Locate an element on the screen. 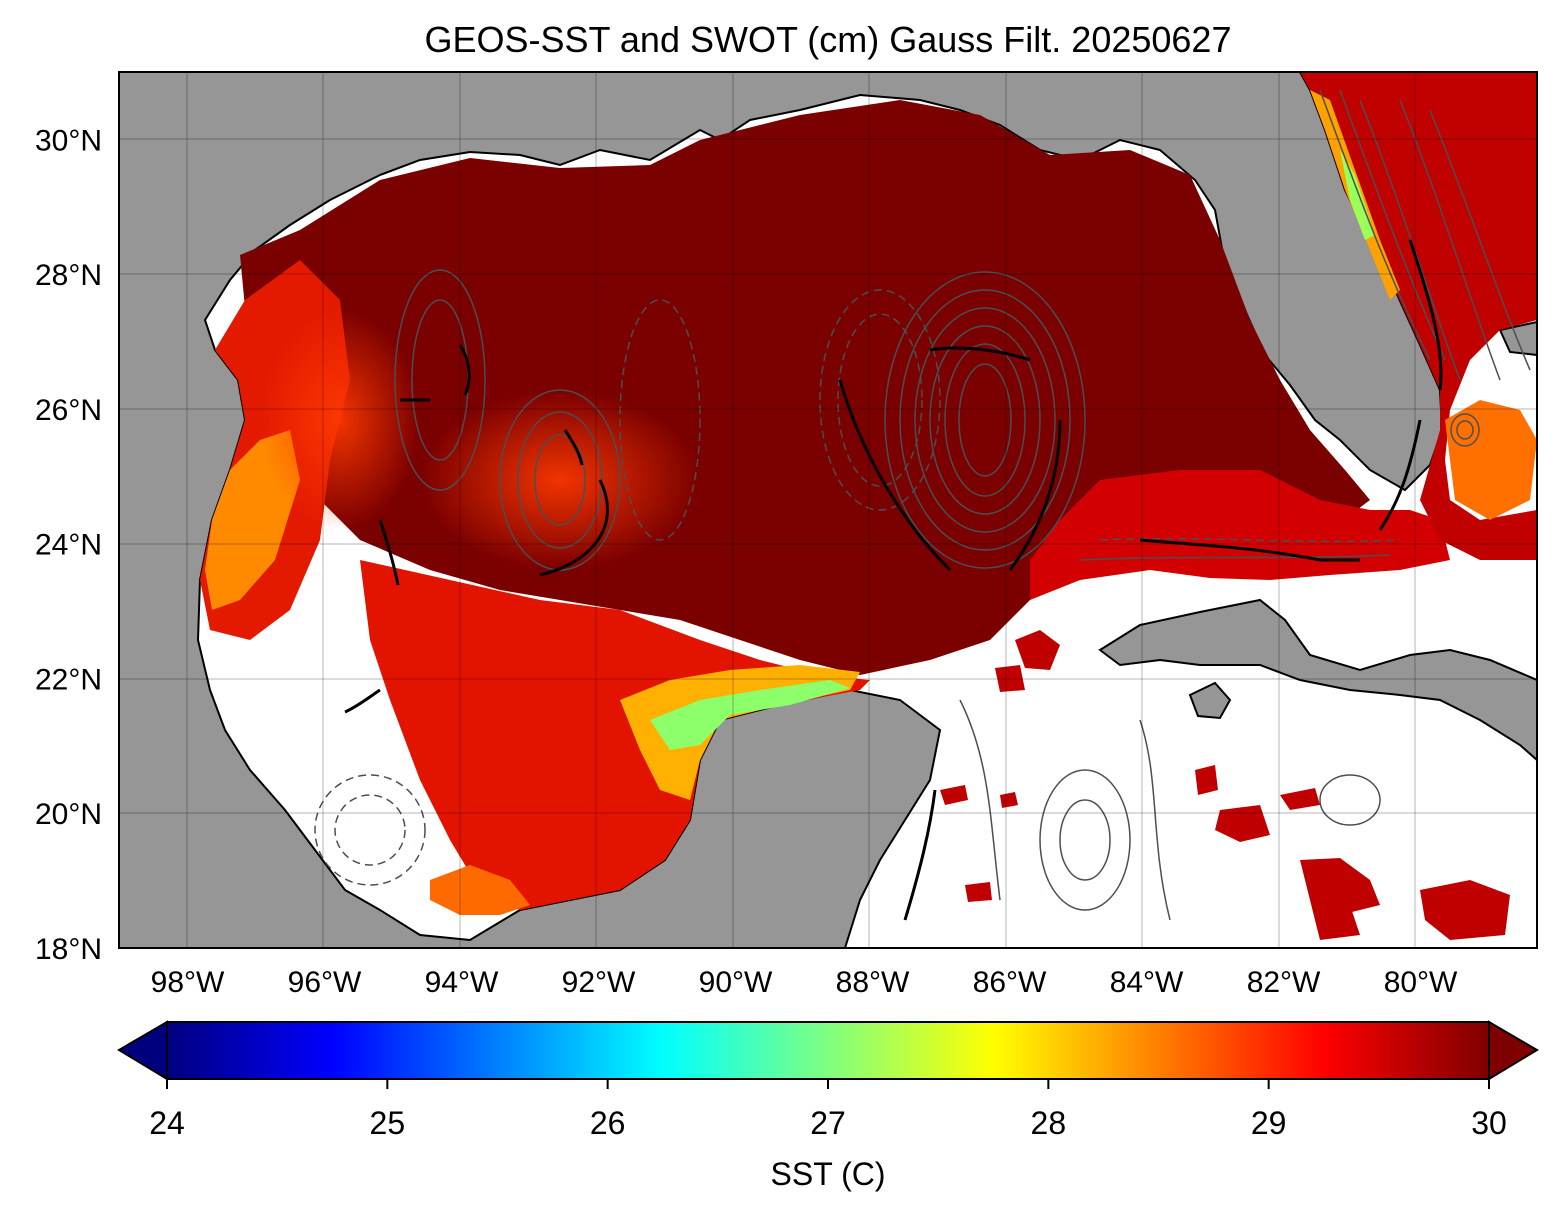  colorbar-tick-label: 28 is located at coordinates (1049, 1123).